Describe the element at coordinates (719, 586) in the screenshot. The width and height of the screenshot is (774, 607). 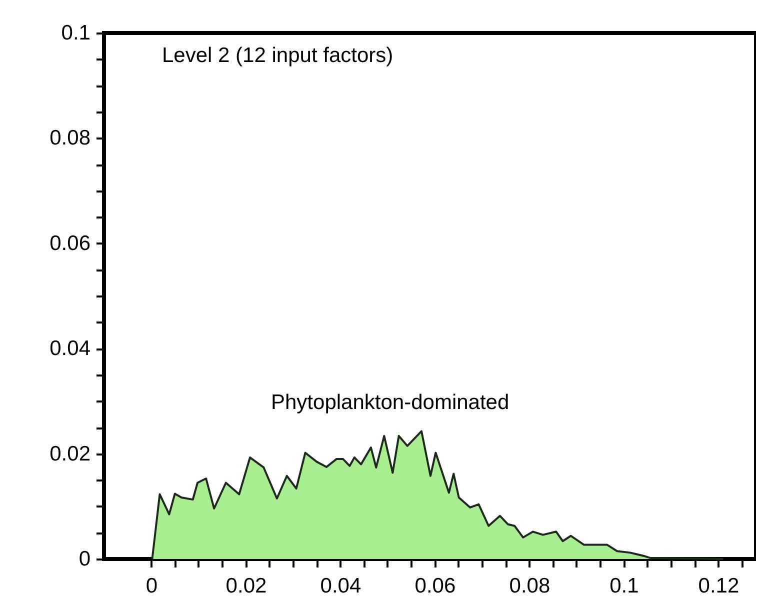
I see `x-tick-label: 0.12` at that location.